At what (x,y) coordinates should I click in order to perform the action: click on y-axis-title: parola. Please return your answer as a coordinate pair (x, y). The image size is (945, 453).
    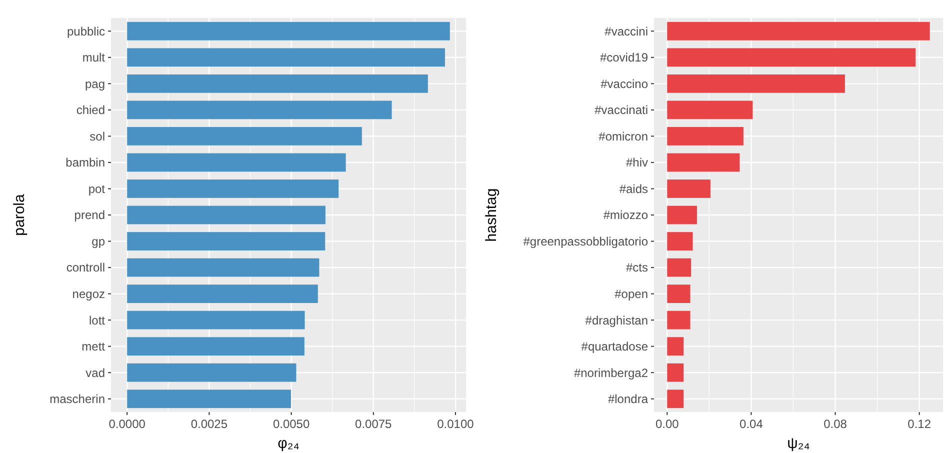
    Looking at the image, I should click on (19, 214).